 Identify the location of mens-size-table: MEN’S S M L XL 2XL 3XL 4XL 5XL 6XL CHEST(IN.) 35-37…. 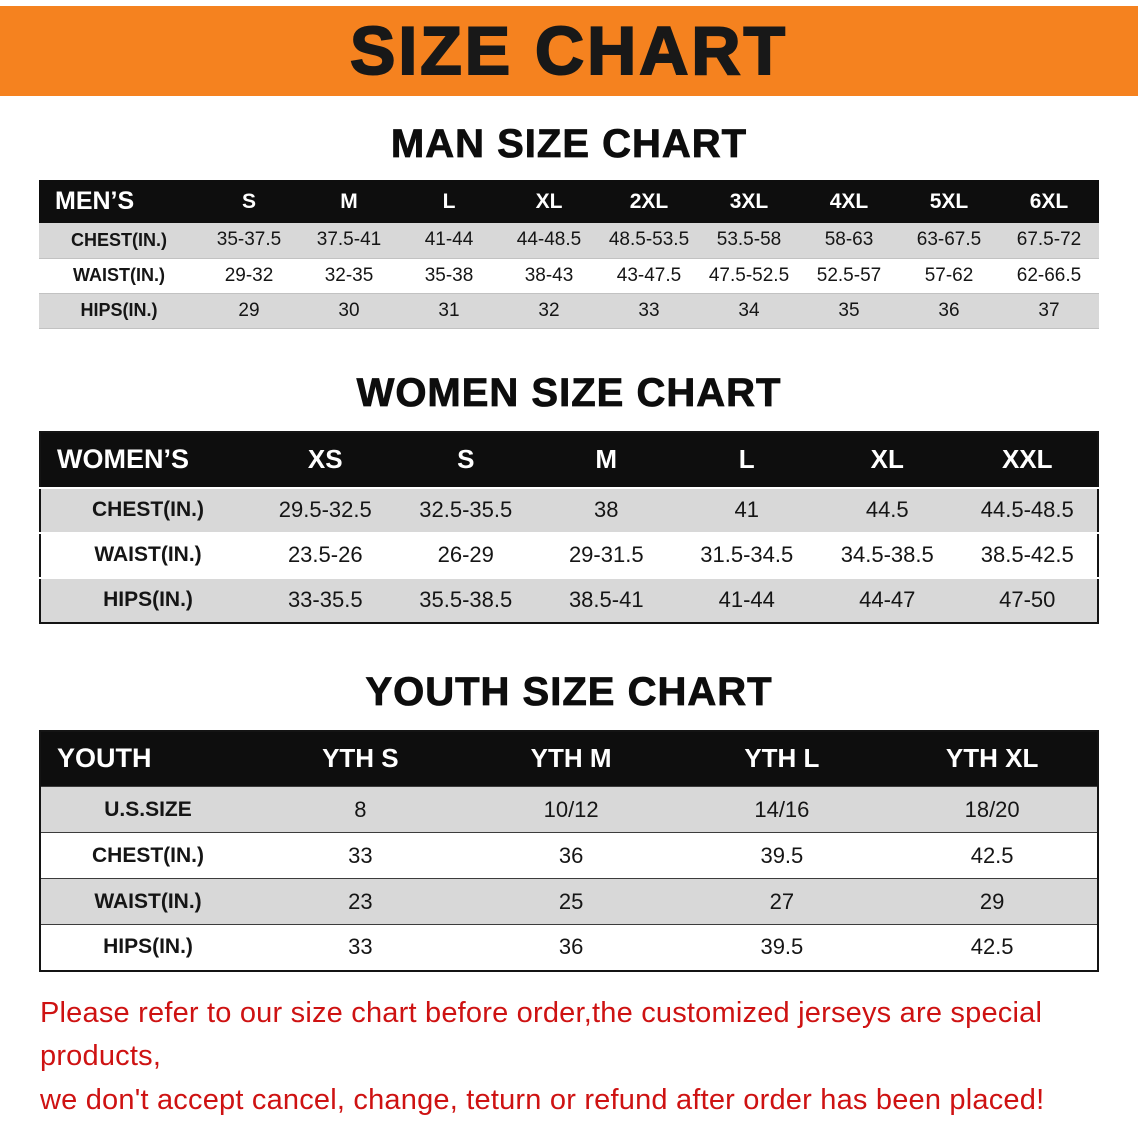
(569, 254).